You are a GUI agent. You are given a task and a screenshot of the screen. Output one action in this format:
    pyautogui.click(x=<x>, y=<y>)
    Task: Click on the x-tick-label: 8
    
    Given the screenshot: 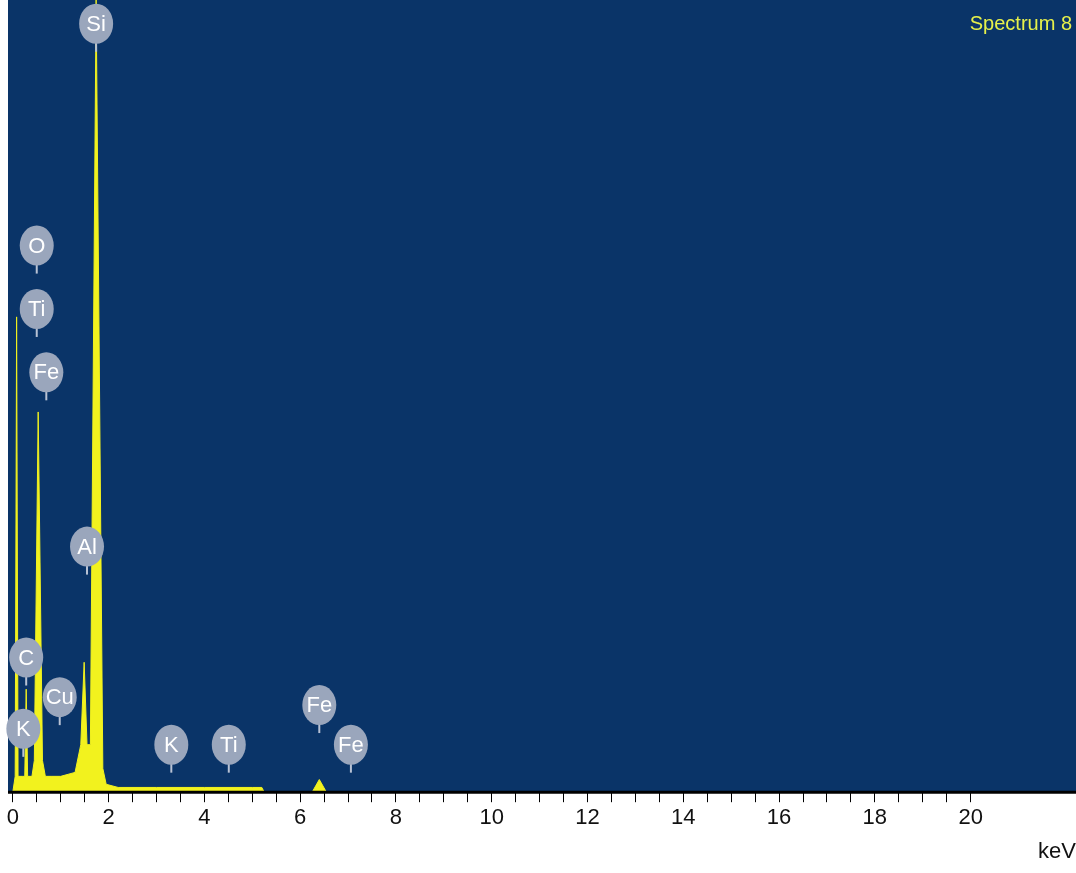 What is the action you would take?
    pyautogui.click(x=396, y=817)
    